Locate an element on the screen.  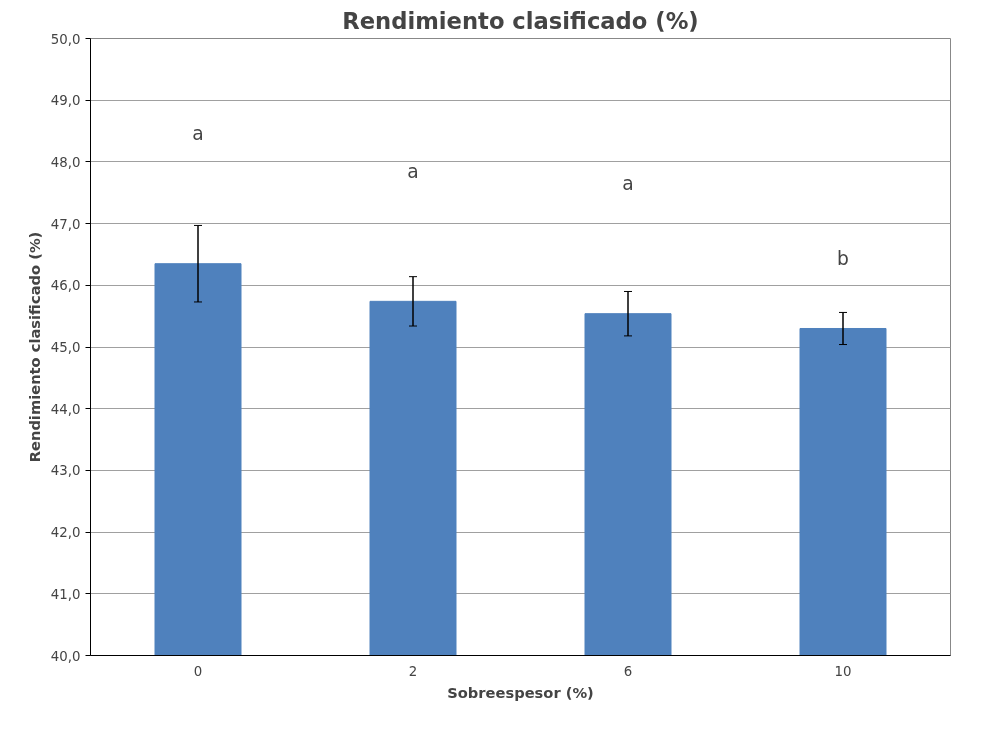
y-tick-label: 47,0 is located at coordinates (65, 224).